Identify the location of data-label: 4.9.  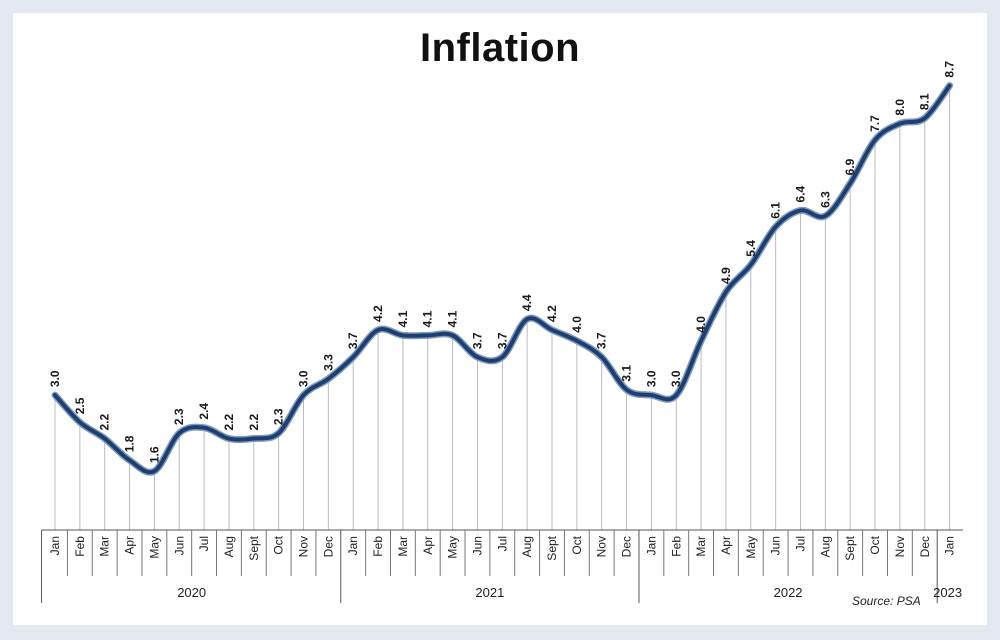
(726, 275).